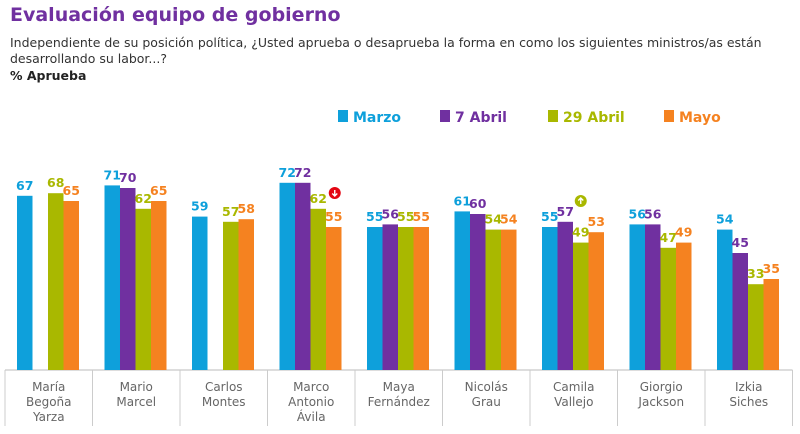  I want to click on data-label: 53, so click(596, 221).